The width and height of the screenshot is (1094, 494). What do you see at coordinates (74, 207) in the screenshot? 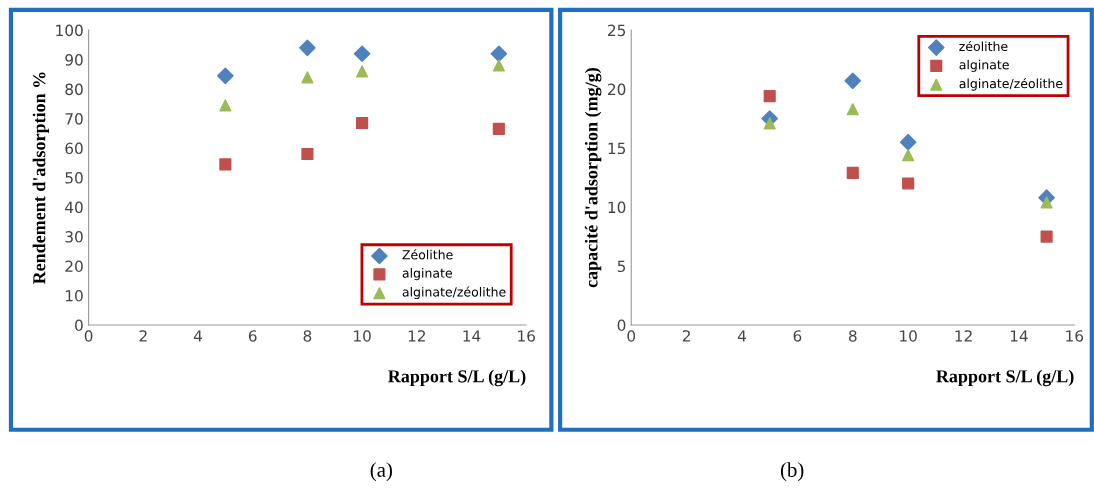
I see `y-tick-label: 40` at bounding box center [74, 207].